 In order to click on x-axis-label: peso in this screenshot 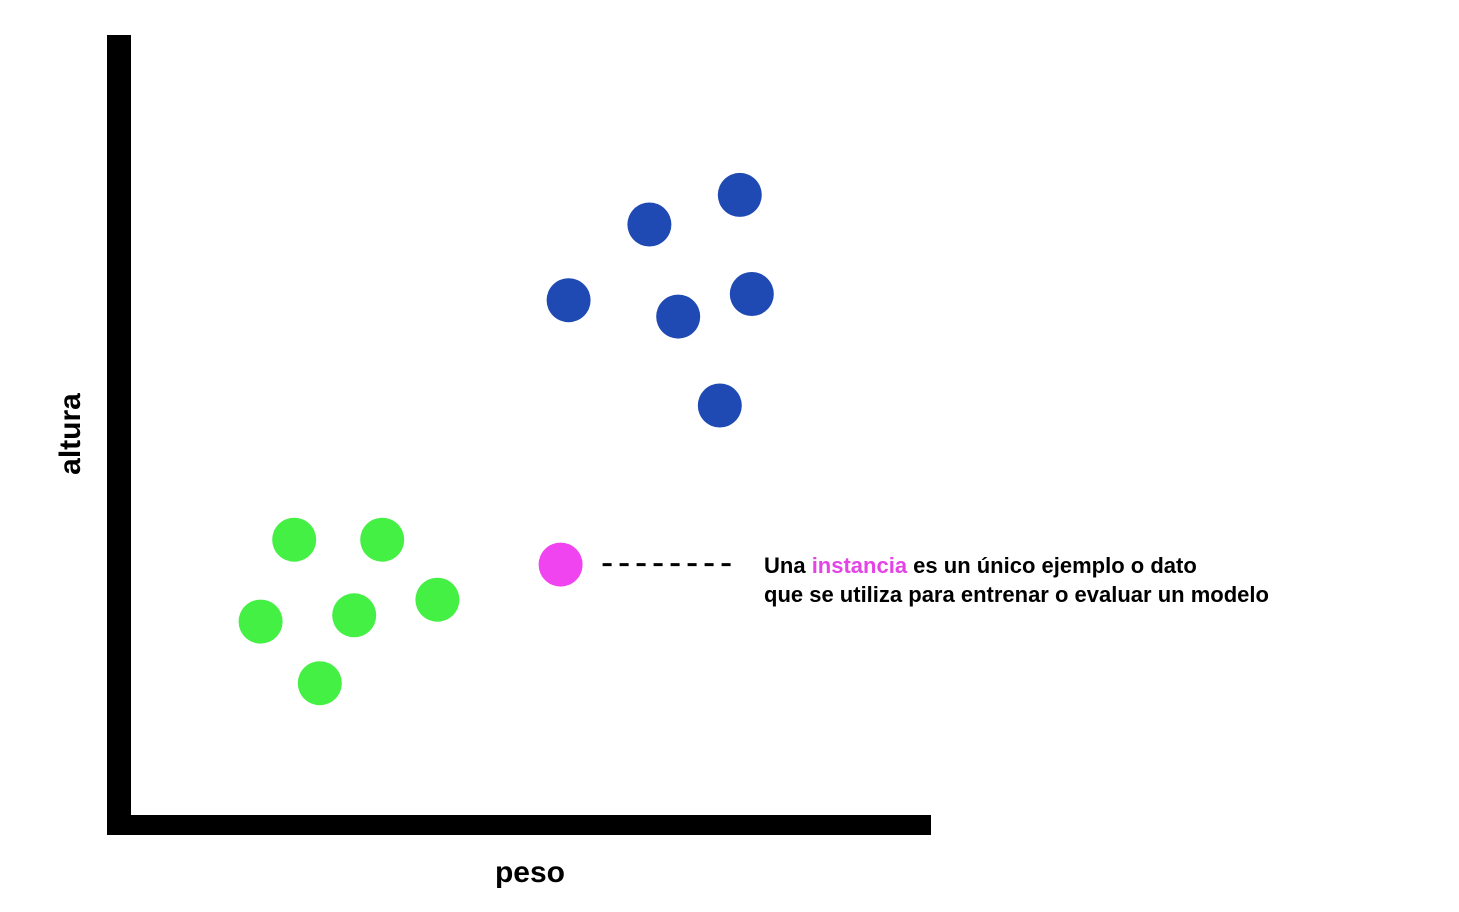, I will do `click(530, 872)`.